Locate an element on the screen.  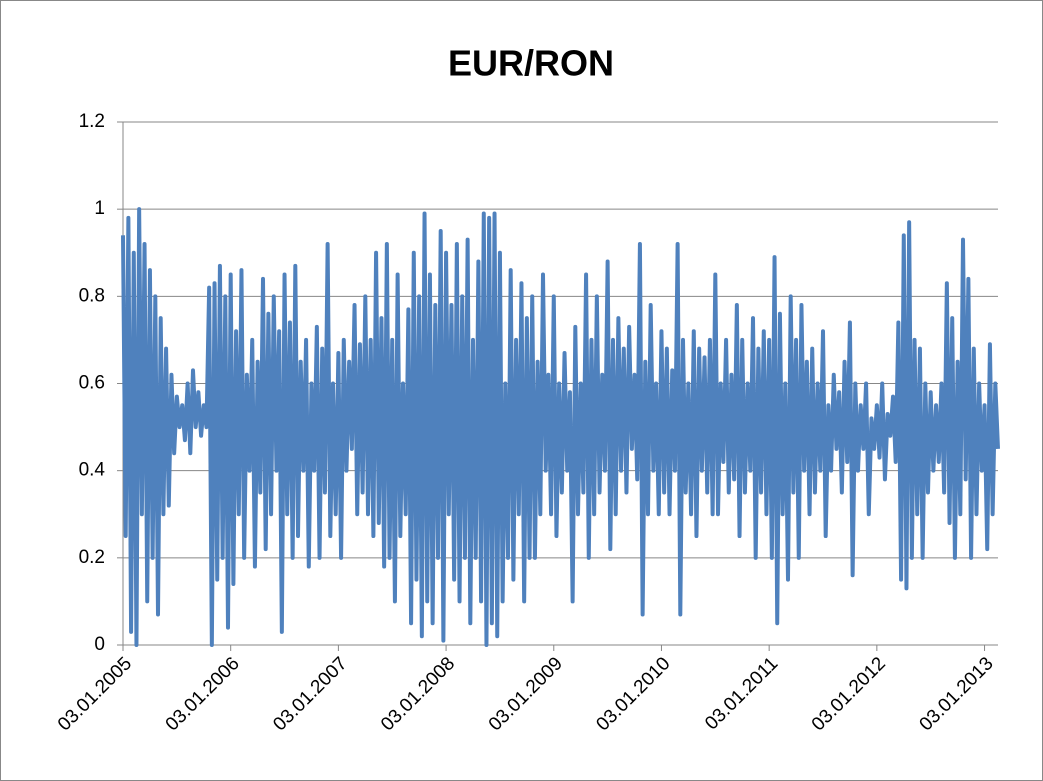
y-tick-label: 0.2 is located at coordinates (92, 557).